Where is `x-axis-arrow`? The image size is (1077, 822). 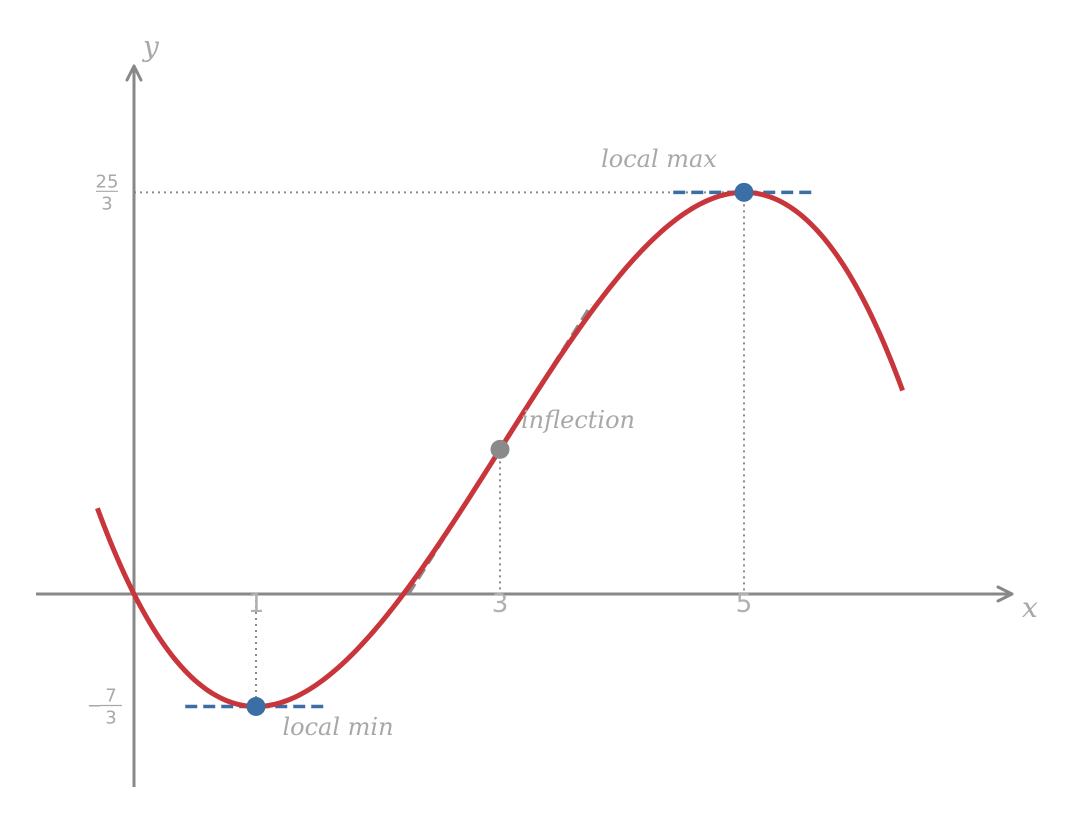 x-axis-arrow is located at coordinates (1005, 594).